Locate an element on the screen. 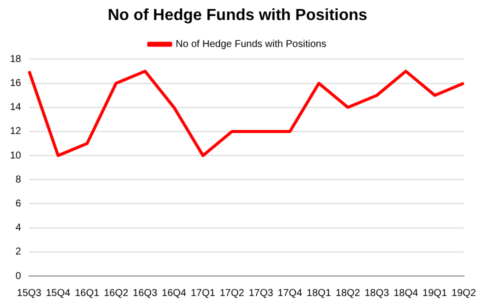 This screenshot has height=304, width=479. x-tick-label: 19Q1 is located at coordinates (435, 293).